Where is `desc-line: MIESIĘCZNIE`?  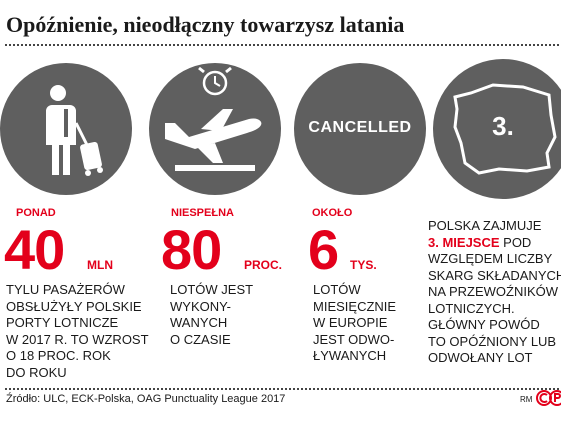 desc-line: MIESIĘCZNIE is located at coordinates (355, 306).